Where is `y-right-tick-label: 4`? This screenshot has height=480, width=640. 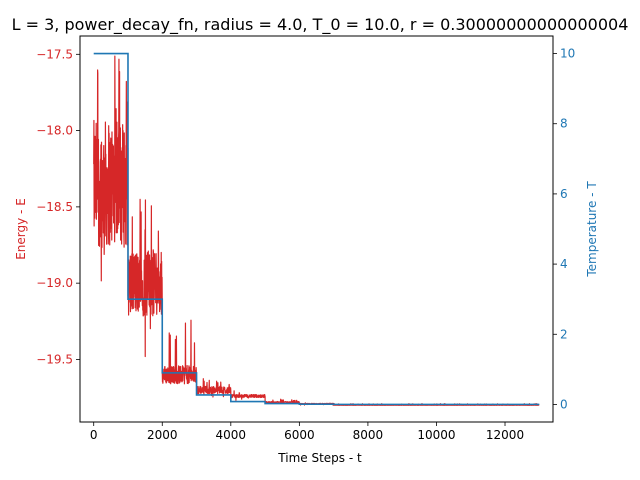 y-right-tick-label: 4 is located at coordinates (564, 264).